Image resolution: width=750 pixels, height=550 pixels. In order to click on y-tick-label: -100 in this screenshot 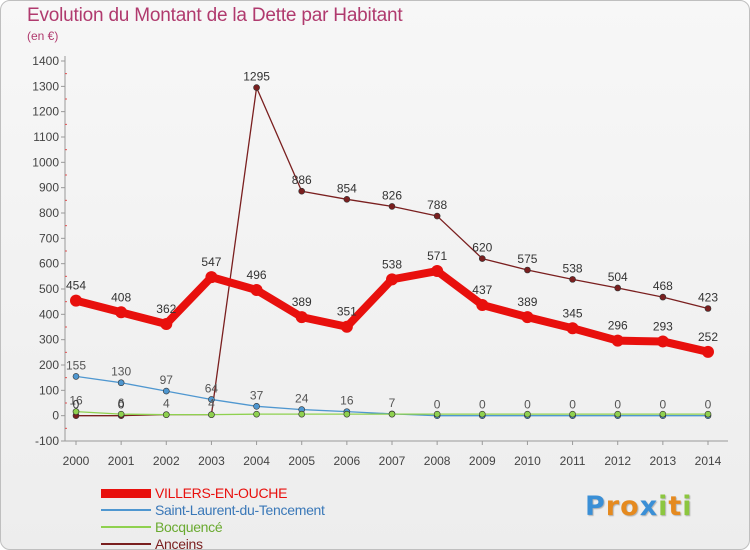, I will do `click(47, 441)`.